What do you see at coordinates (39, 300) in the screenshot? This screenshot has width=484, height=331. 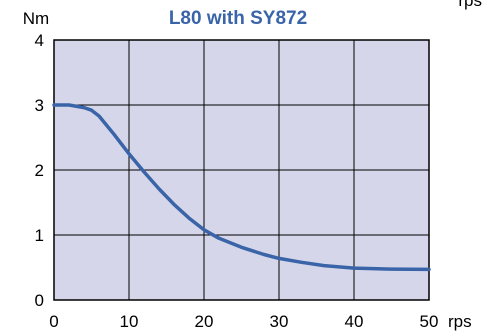 I see `y-tick-label: 0` at bounding box center [39, 300].